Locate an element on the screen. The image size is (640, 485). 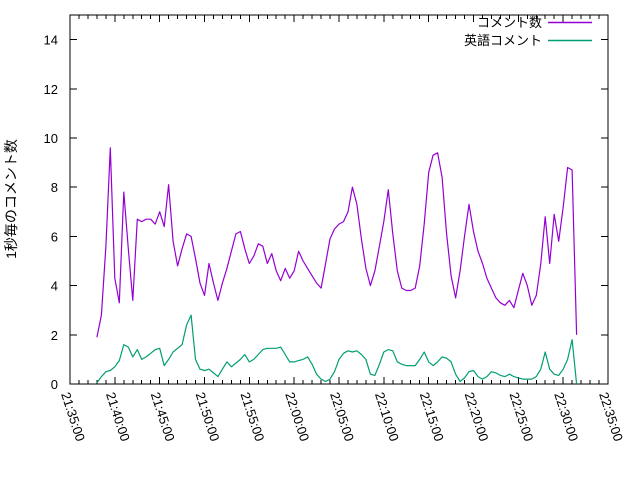
x-tick-label: 22:20:00 is located at coordinates (477, 416).